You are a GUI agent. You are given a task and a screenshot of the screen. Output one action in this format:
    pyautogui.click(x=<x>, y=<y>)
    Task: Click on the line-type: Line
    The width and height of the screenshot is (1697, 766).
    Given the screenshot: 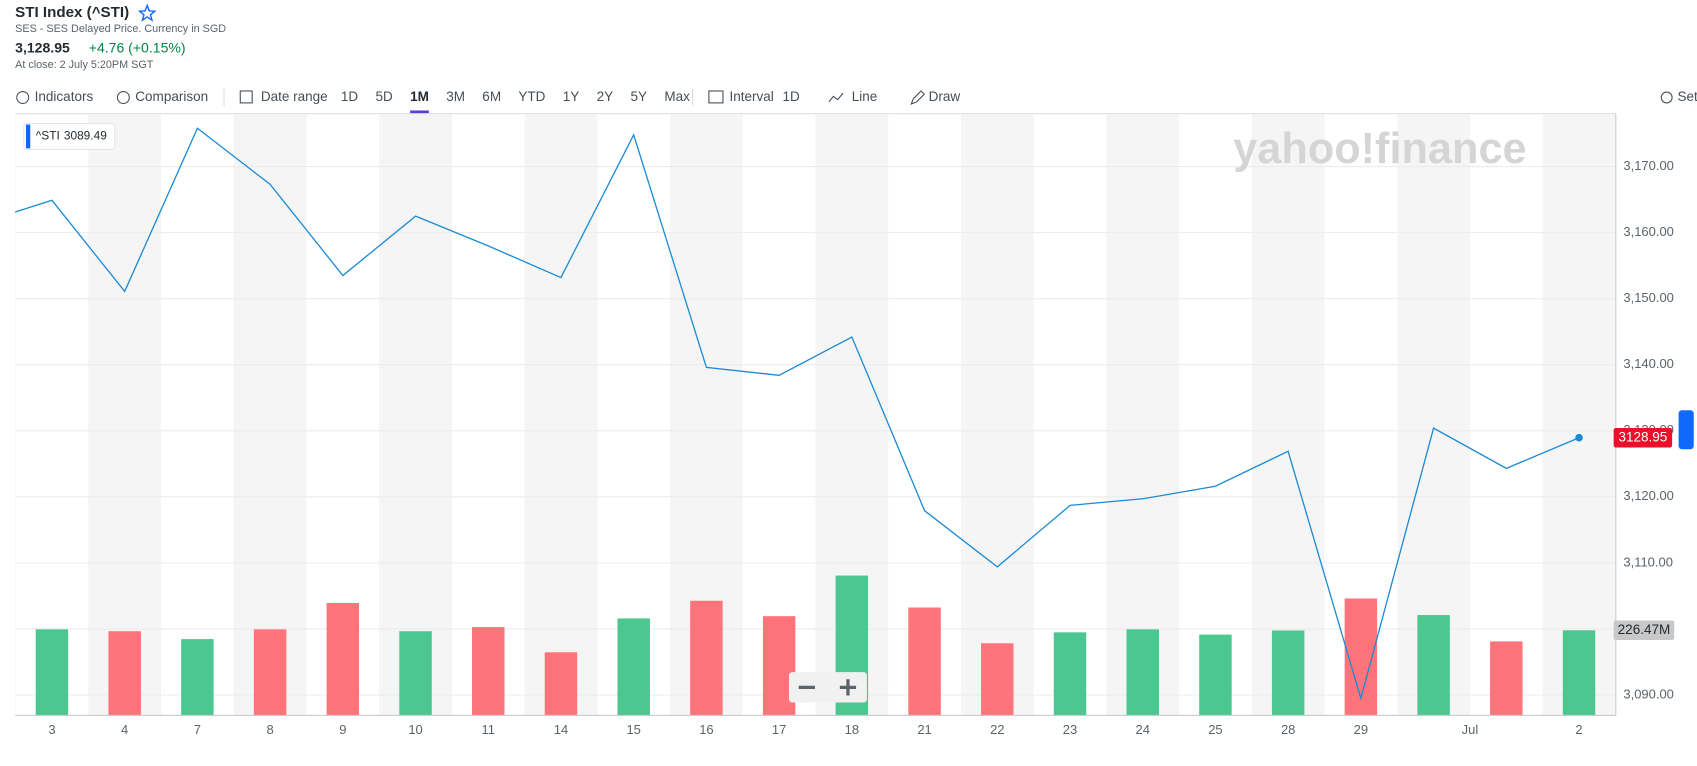 What is the action you would take?
    pyautogui.click(x=865, y=96)
    